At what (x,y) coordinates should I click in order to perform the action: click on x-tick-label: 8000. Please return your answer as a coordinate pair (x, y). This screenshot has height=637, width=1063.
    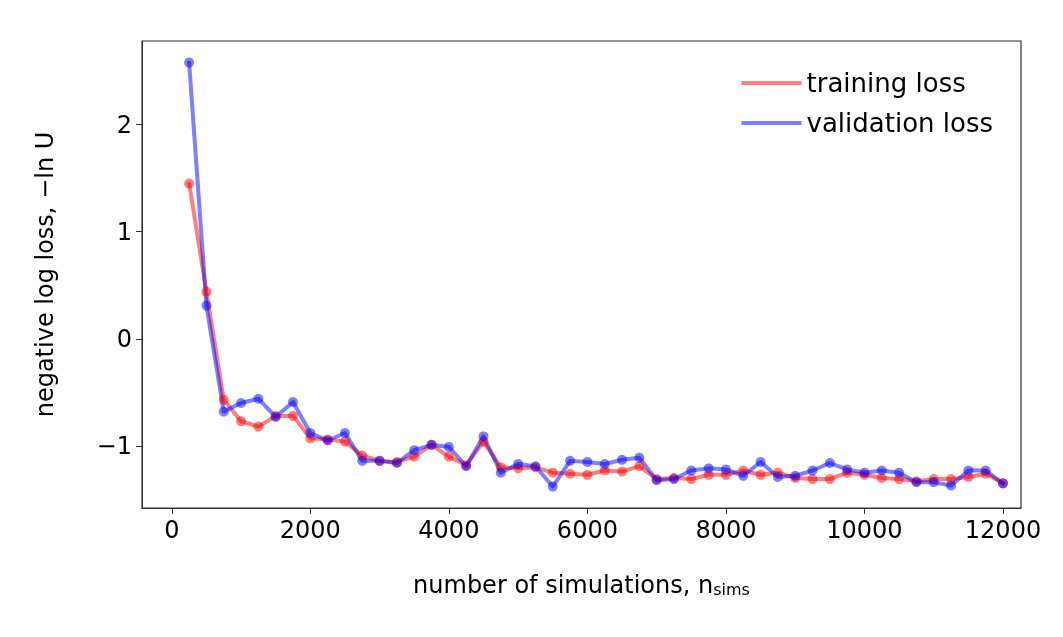
    Looking at the image, I should click on (726, 530).